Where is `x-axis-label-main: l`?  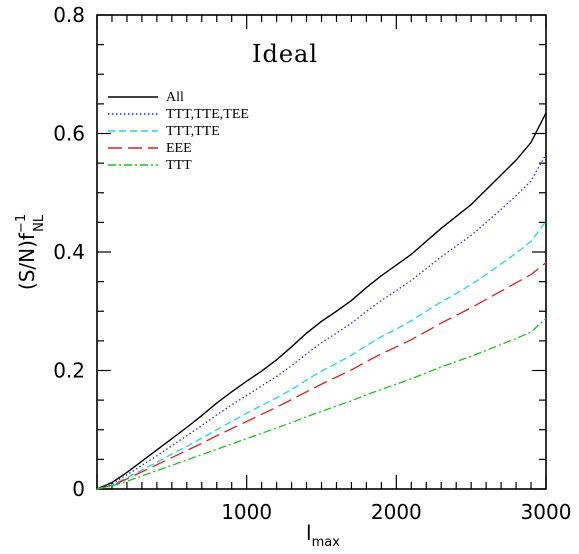
x-axis-label-main: l is located at coordinates (309, 533).